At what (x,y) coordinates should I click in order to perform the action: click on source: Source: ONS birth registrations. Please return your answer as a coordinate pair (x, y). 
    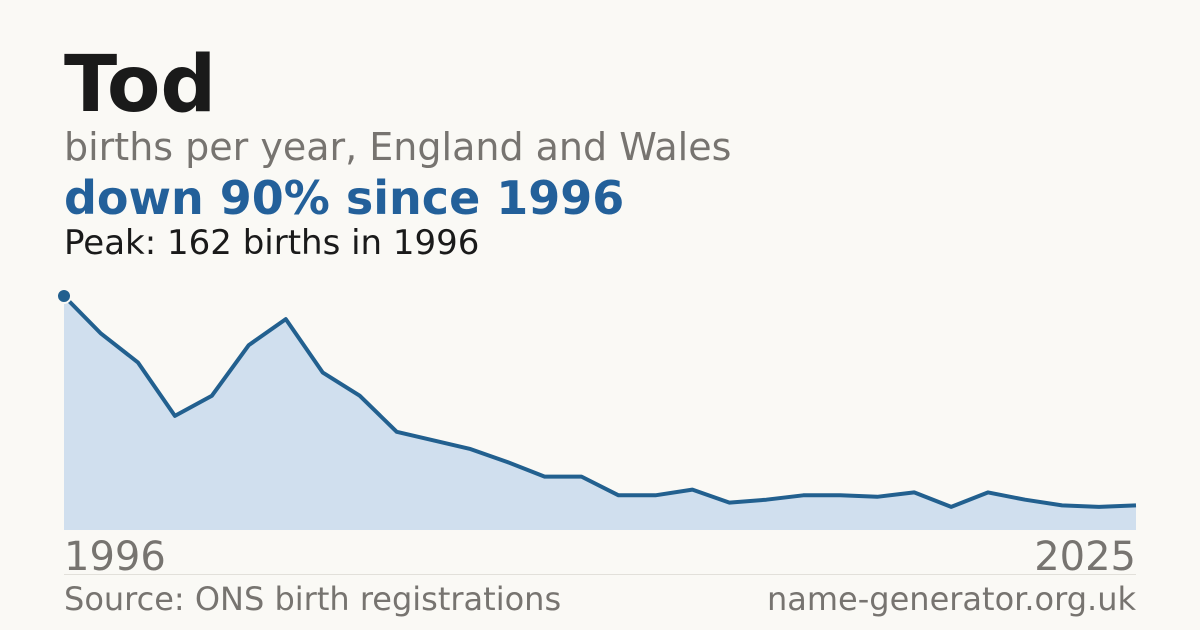
    Looking at the image, I should click on (312, 599).